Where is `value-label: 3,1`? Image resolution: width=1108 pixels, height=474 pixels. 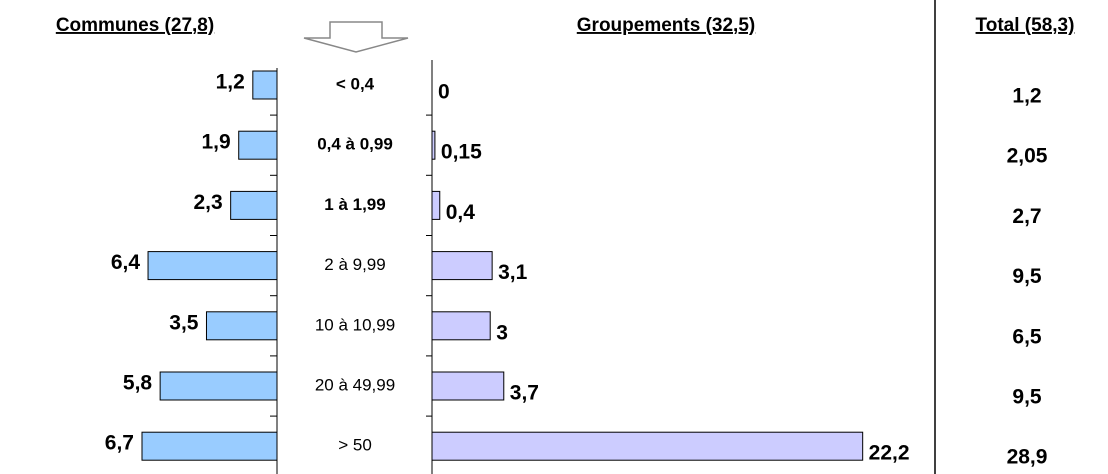
value-label: 3,1 is located at coordinates (513, 272).